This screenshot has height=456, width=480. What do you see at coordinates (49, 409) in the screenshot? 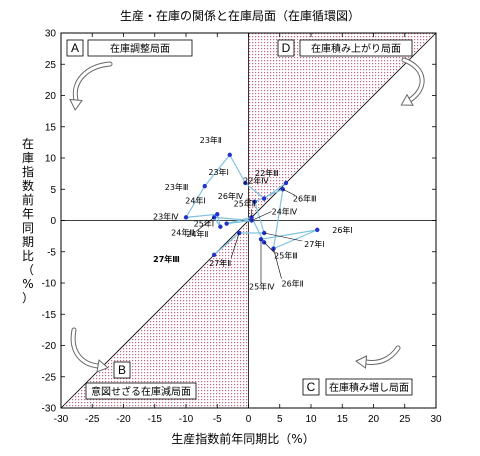
I see `y-tick-label: -30` at bounding box center [49, 409].